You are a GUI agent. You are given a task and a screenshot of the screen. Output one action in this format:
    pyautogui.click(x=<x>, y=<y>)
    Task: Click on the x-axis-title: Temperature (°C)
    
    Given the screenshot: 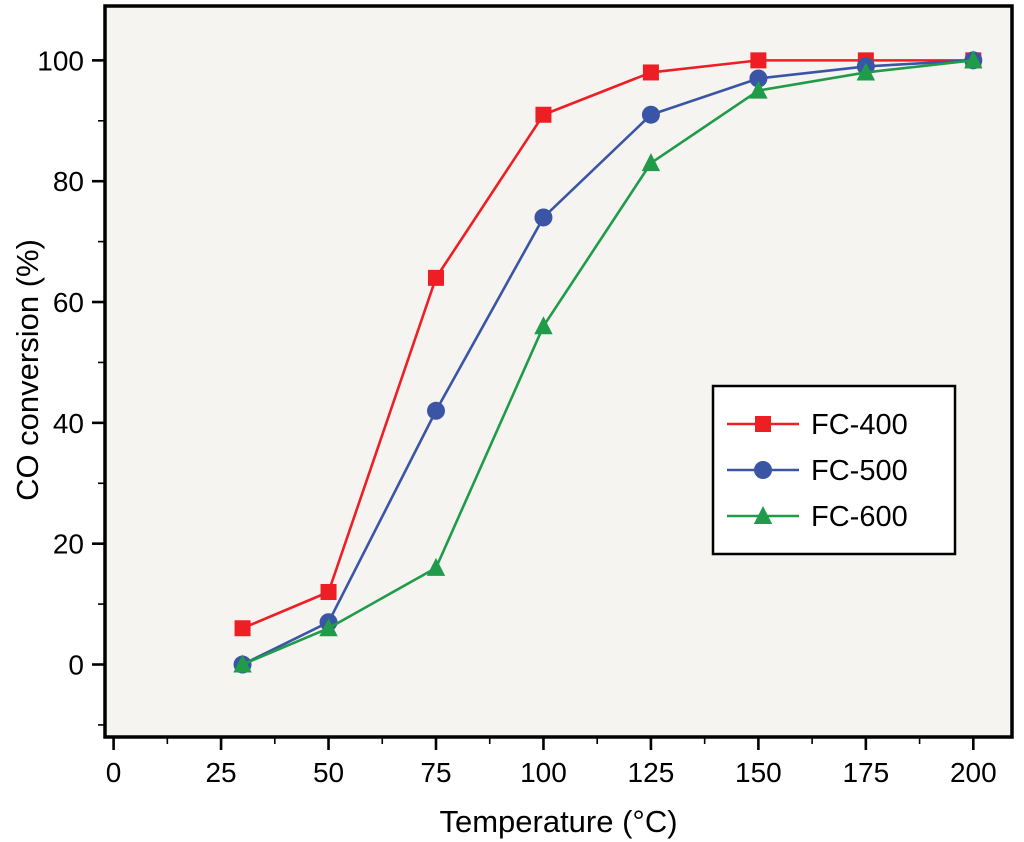 What is the action you would take?
    pyautogui.click(x=558, y=821)
    